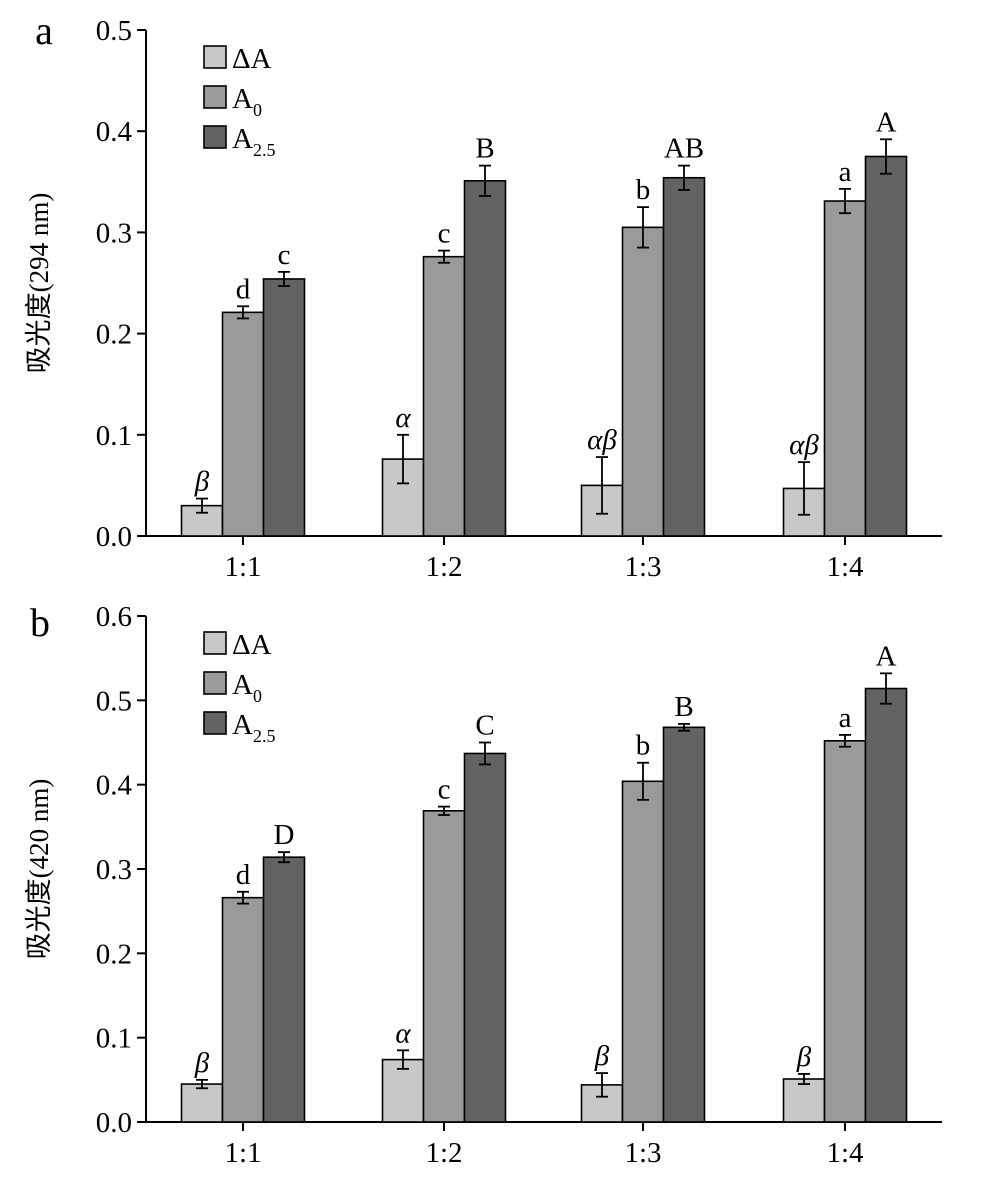 The height and width of the screenshot is (1184, 1006). What do you see at coordinates (202, 1103) in the screenshot?
I see `bar-ΔA-1:1` at bounding box center [202, 1103].